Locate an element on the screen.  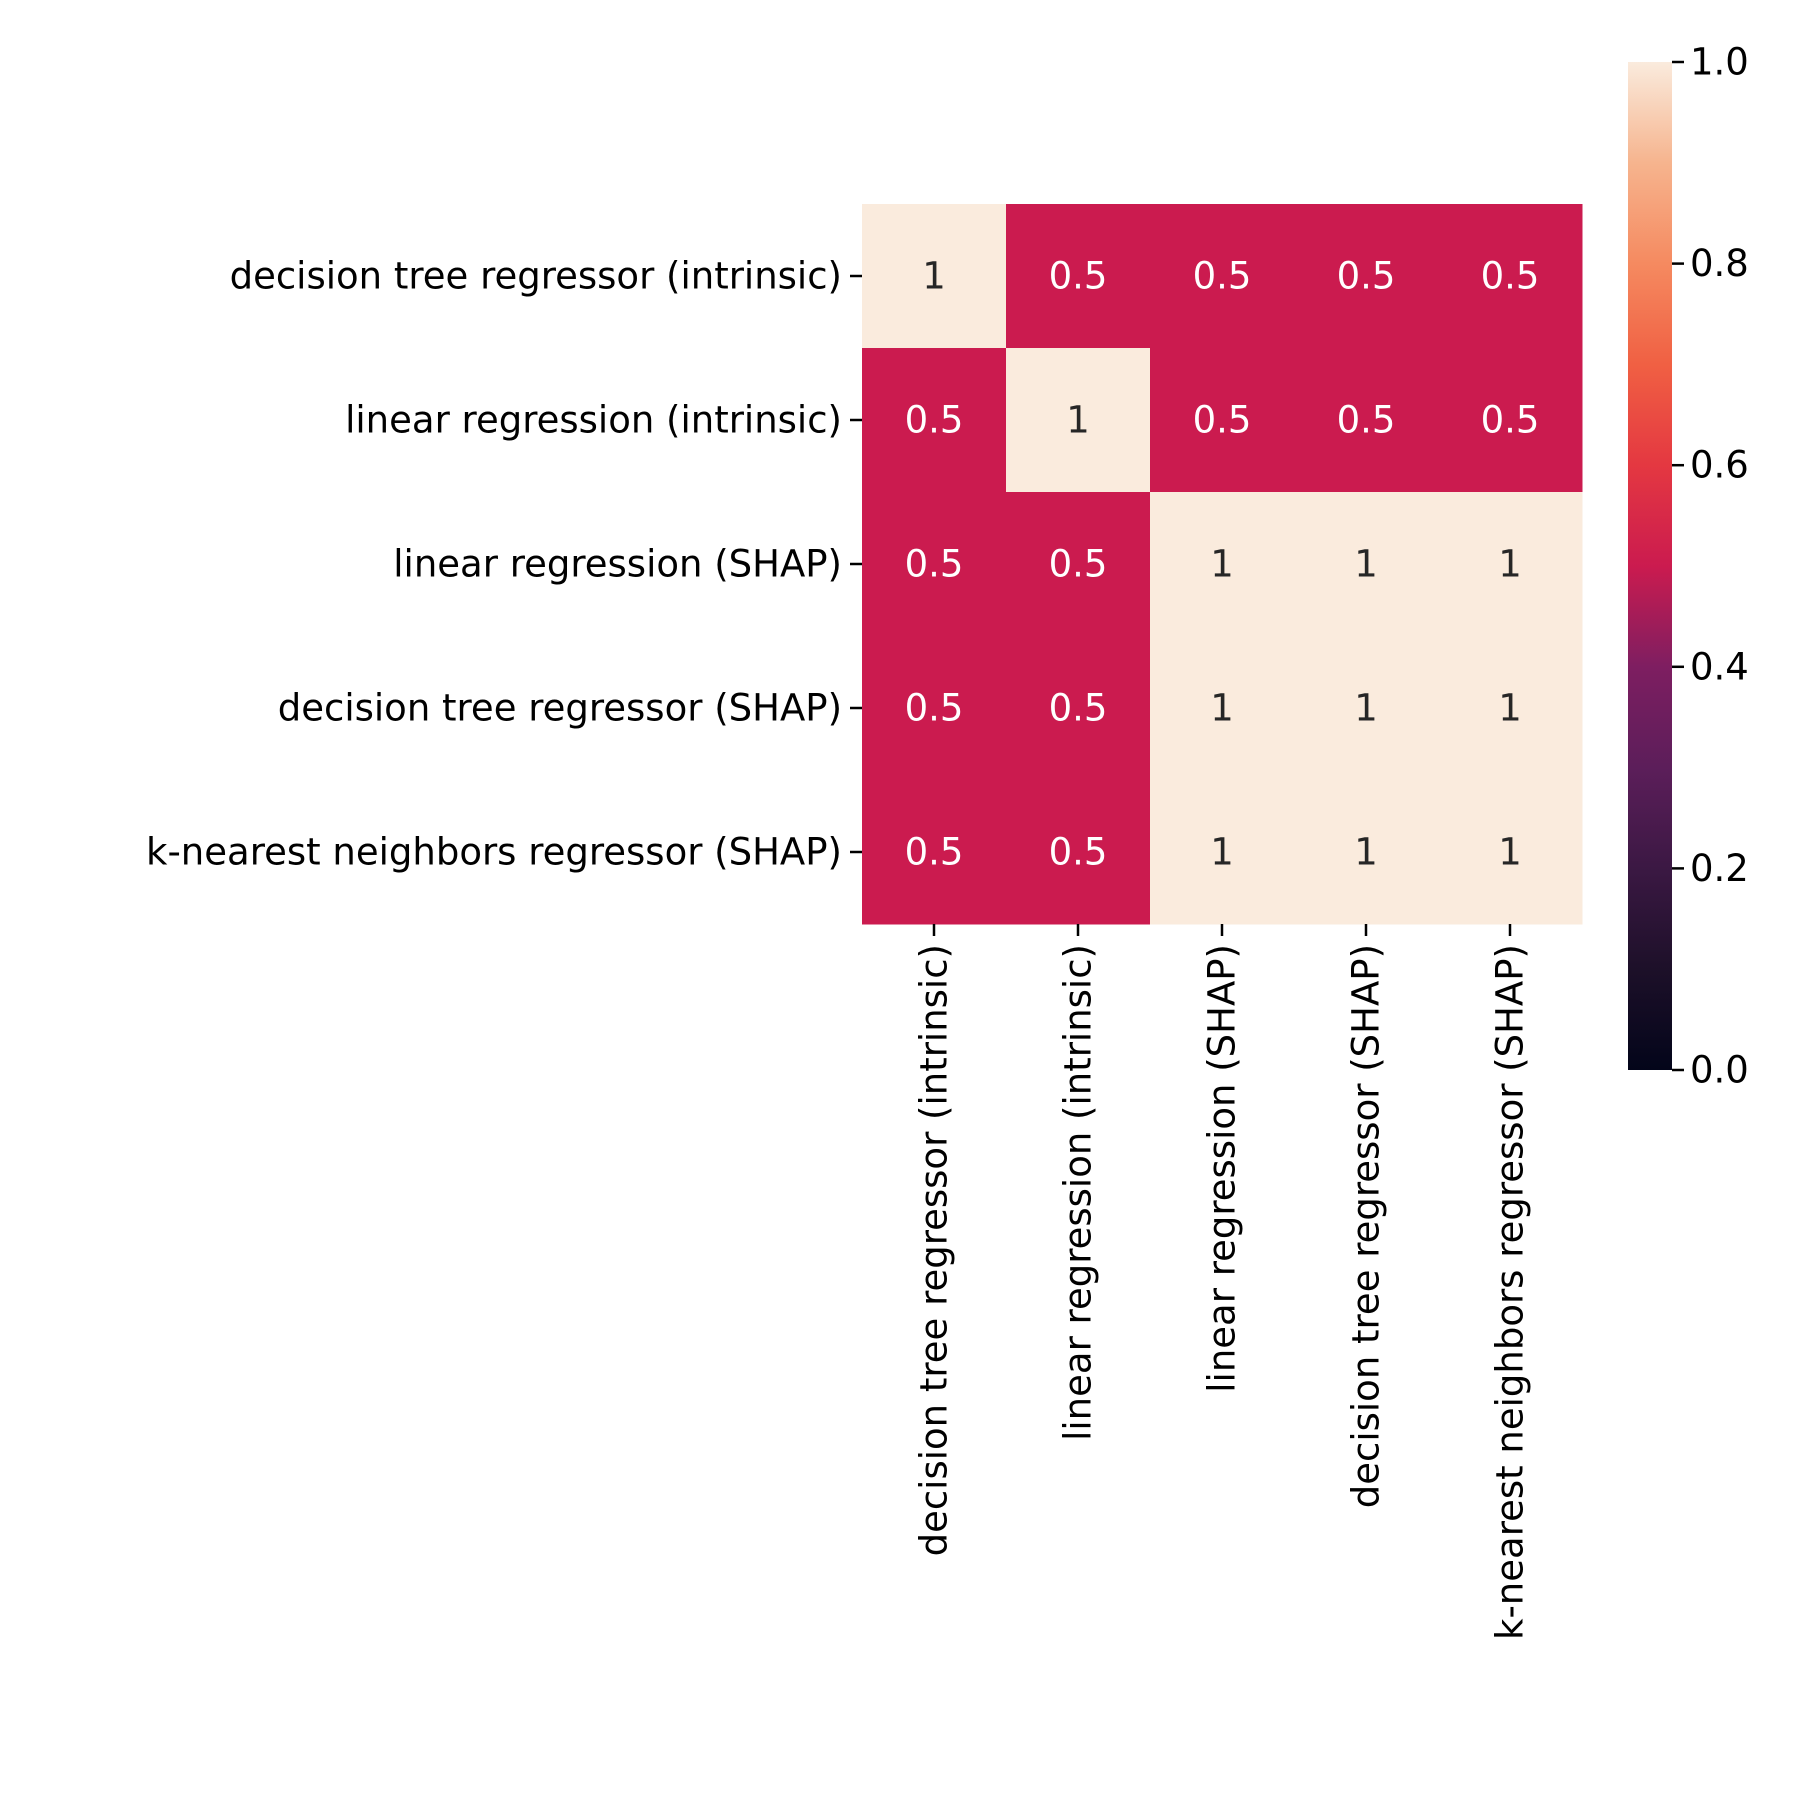
column-tick-label: linear regression (intrinsic) is located at coordinates (1078, 1192).